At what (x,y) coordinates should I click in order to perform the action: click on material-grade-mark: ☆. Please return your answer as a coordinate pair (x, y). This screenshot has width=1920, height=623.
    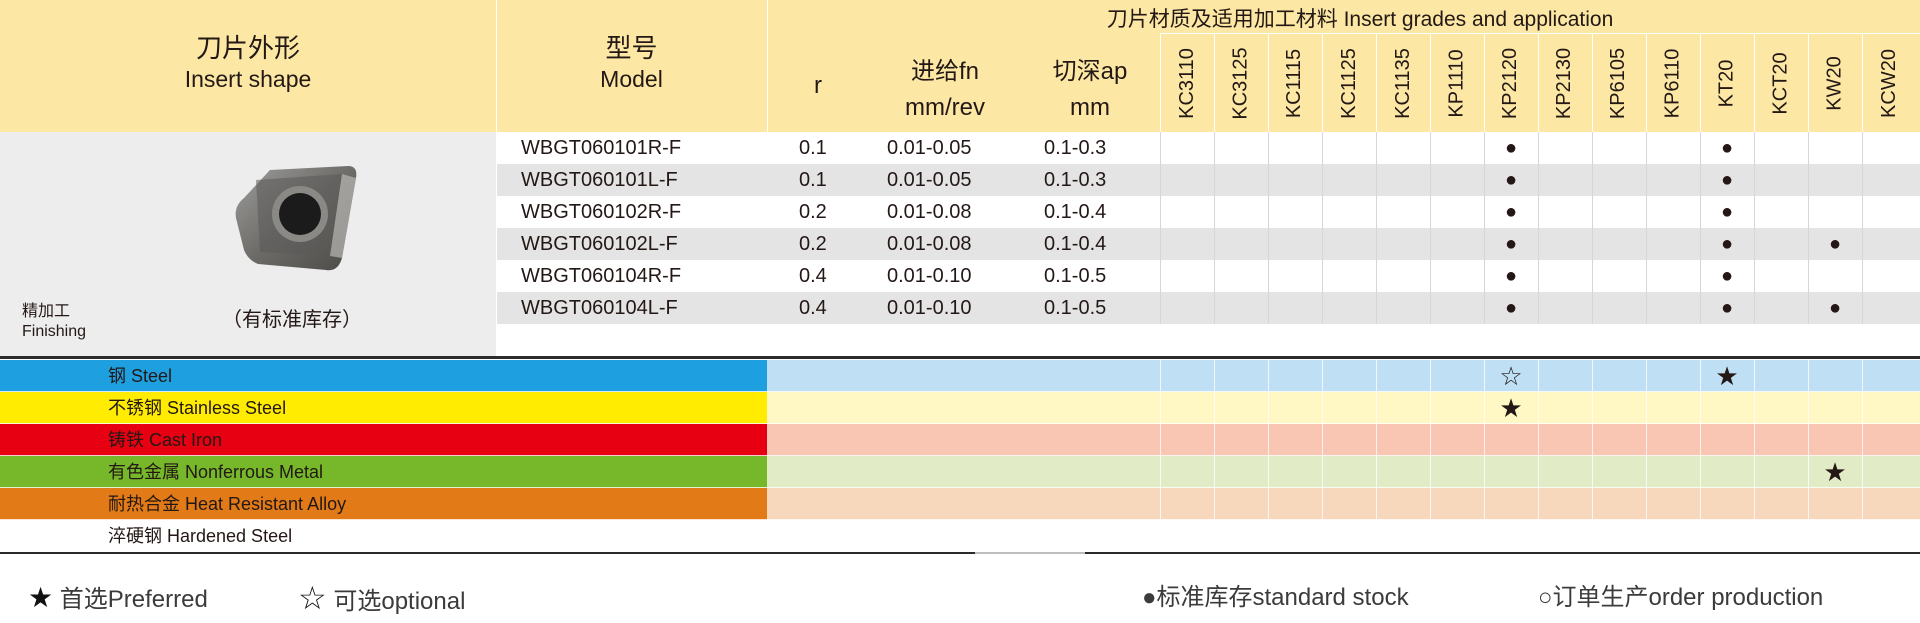
    Looking at the image, I should click on (1511, 376).